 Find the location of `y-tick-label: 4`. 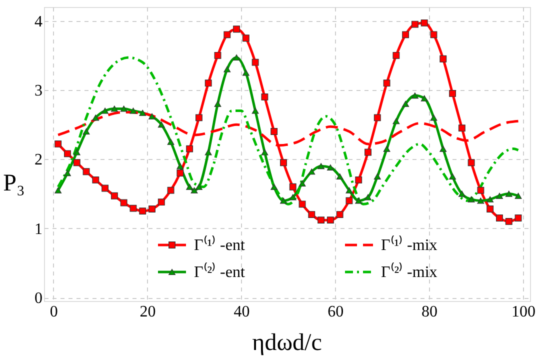

y-tick-label: 4 is located at coordinates (38, 21).